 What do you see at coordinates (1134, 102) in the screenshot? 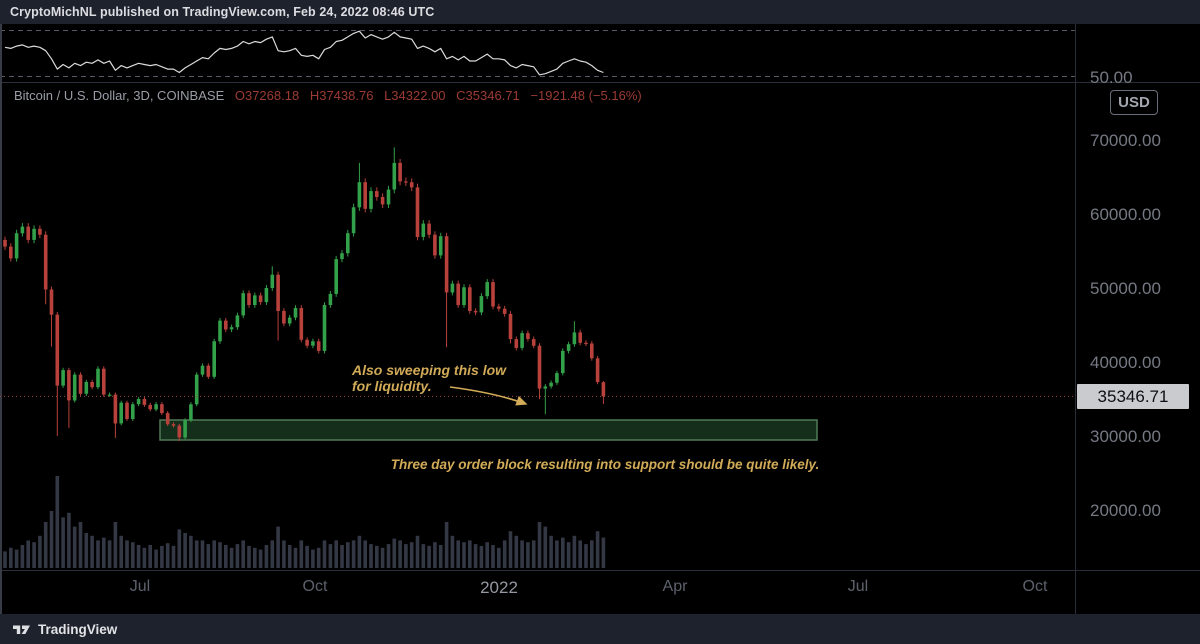
I see `currency-badge: USD` at bounding box center [1134, 102].